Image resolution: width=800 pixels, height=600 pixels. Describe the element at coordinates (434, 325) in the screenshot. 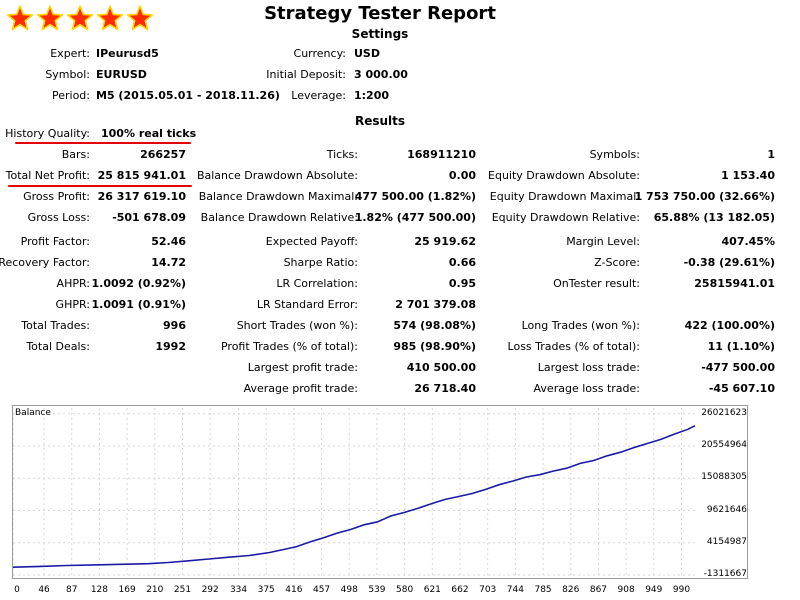

I see `result-value-short-trades-won: 574 (98.08%)` at that location.